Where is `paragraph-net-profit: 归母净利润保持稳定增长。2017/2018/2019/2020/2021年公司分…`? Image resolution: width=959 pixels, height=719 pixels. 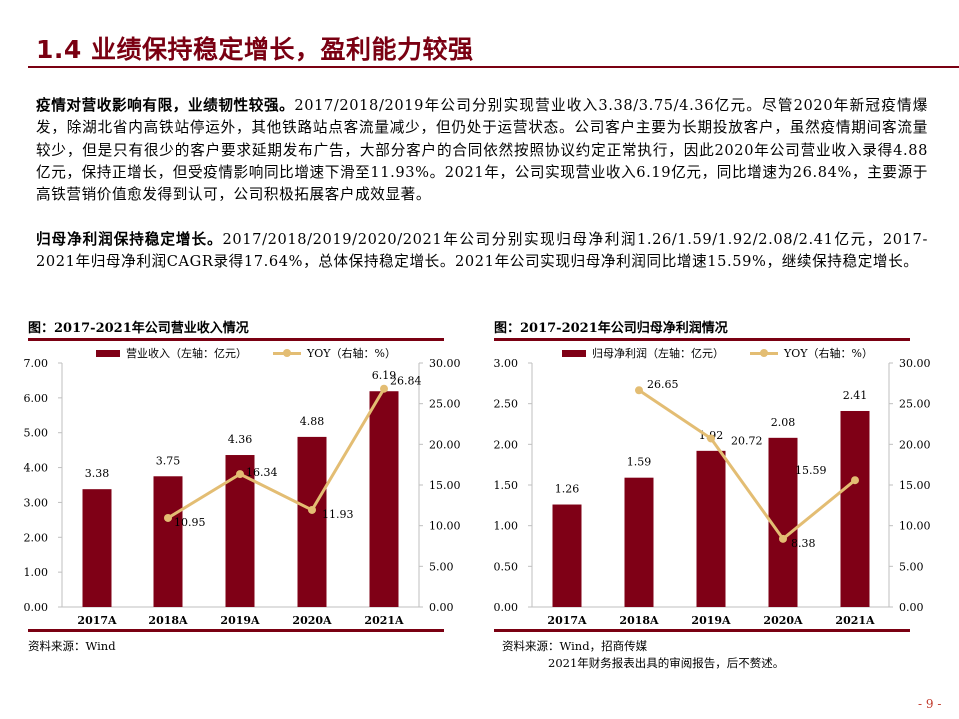
paragraph-net-profit: 归母净利润保持稳定增长。2017/2018/2019/2020/2021年公司分… is located at coordinates (482, 251).